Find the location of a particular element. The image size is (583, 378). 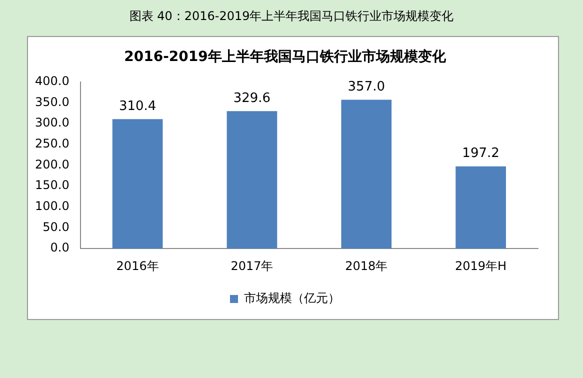

chart-title: 图表 40：2016-2019年上半年我国马口铁行业市场规模变化 is located at coordinates (291, 16).